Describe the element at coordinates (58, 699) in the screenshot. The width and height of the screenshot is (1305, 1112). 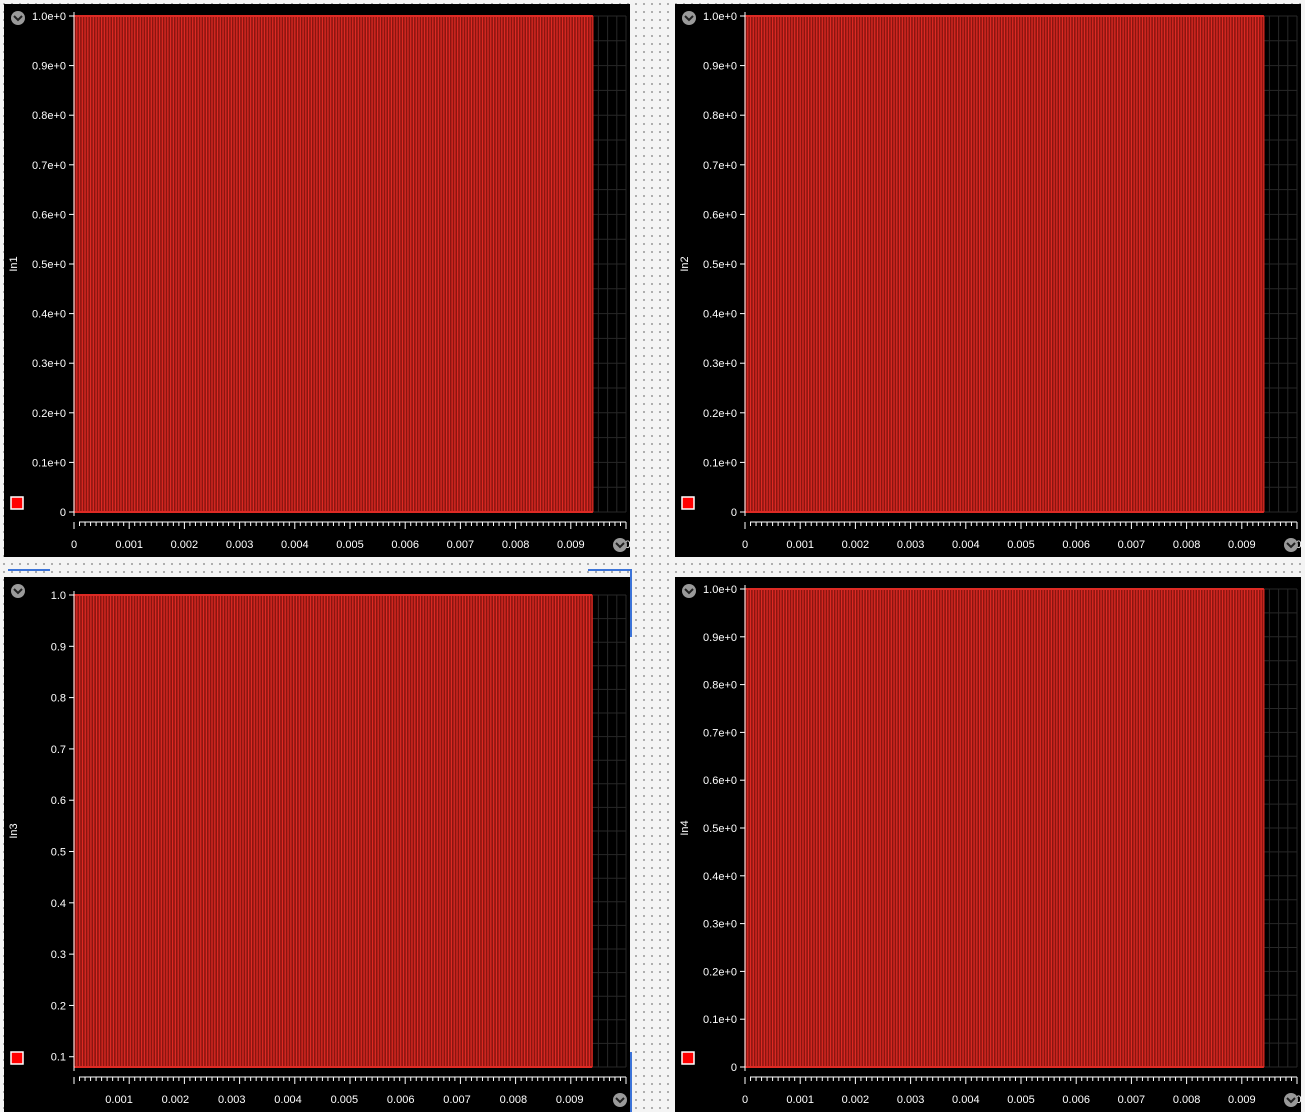
I see `y-tick-label: 0.8` at that location.